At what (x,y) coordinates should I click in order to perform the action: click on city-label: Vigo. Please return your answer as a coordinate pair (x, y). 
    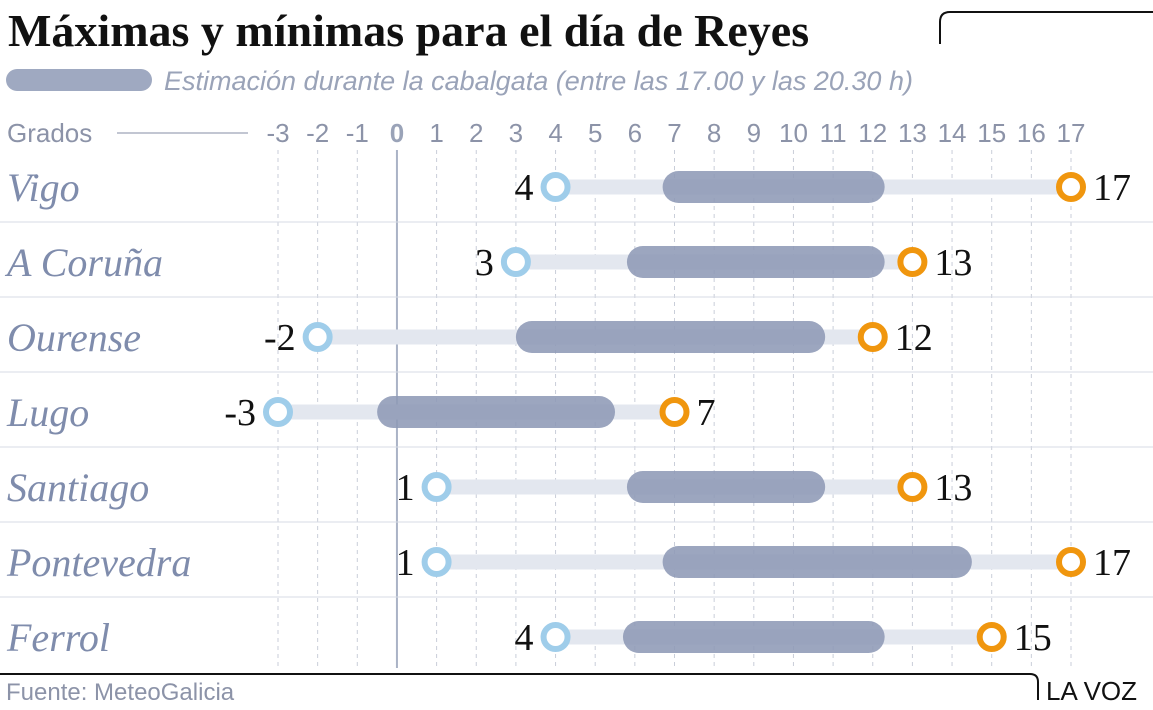
    Looking at the image, I should click on (43, 187).